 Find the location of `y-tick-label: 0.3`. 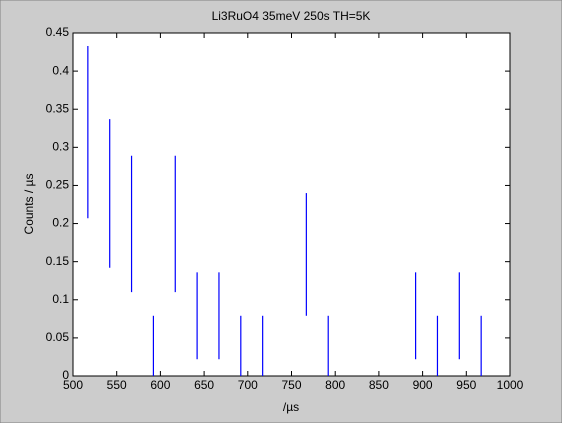

y-tick-label: 0.3 is located at coordinates (60, 147).